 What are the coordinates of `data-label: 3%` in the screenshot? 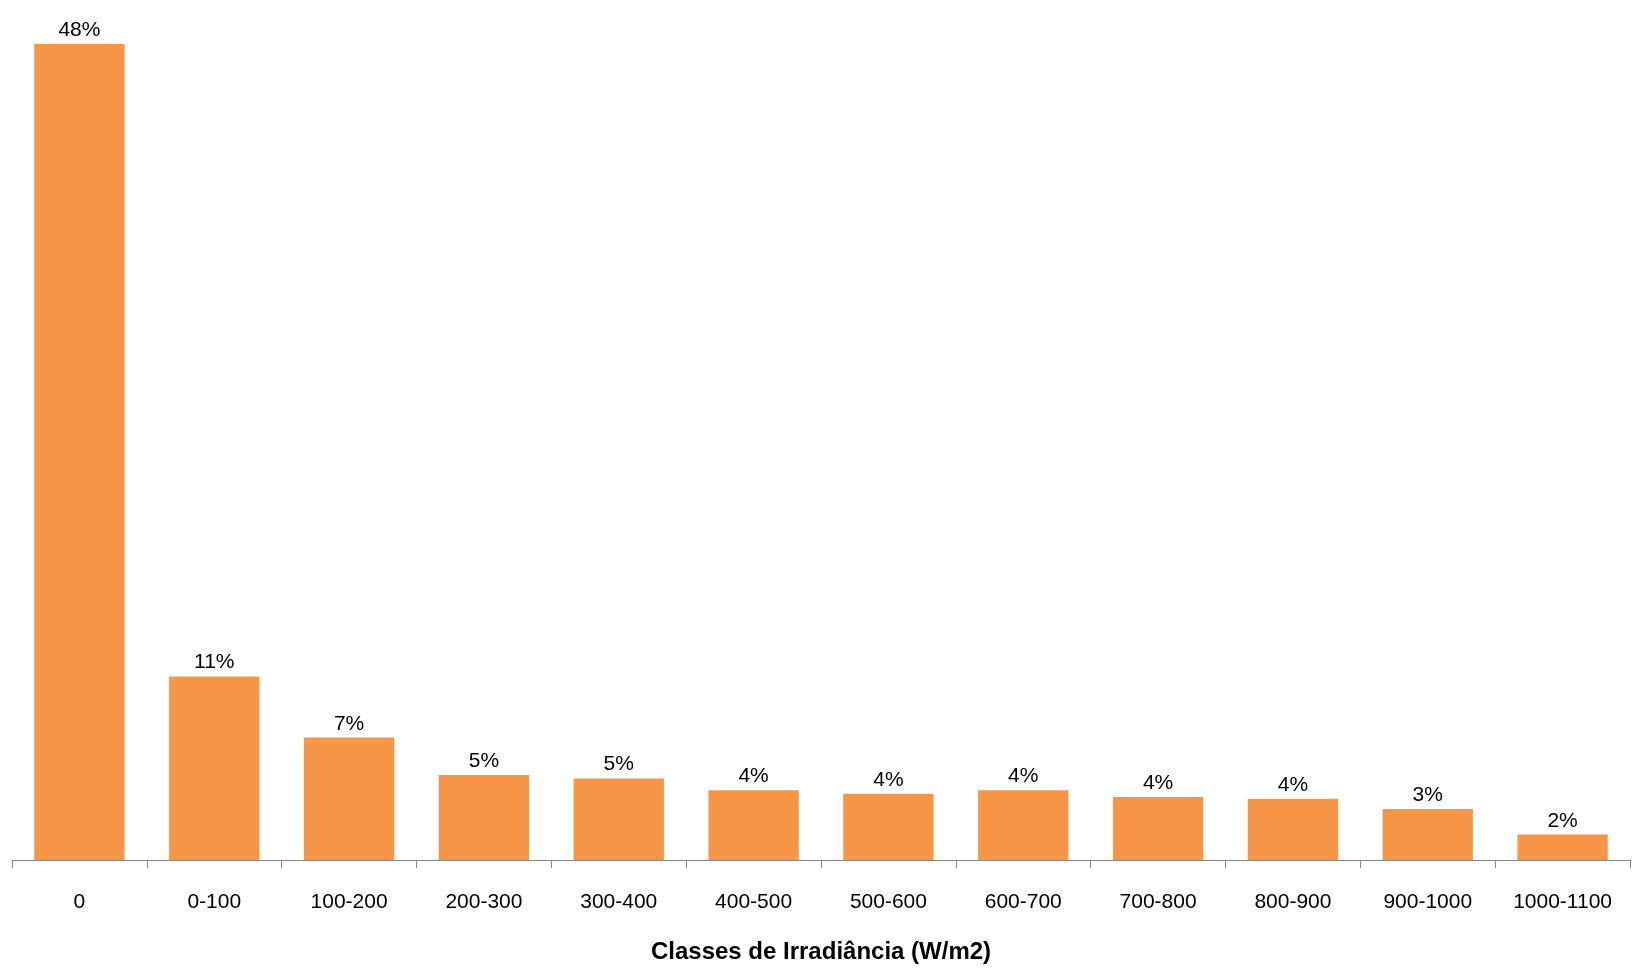 It's located at (1427, 793).